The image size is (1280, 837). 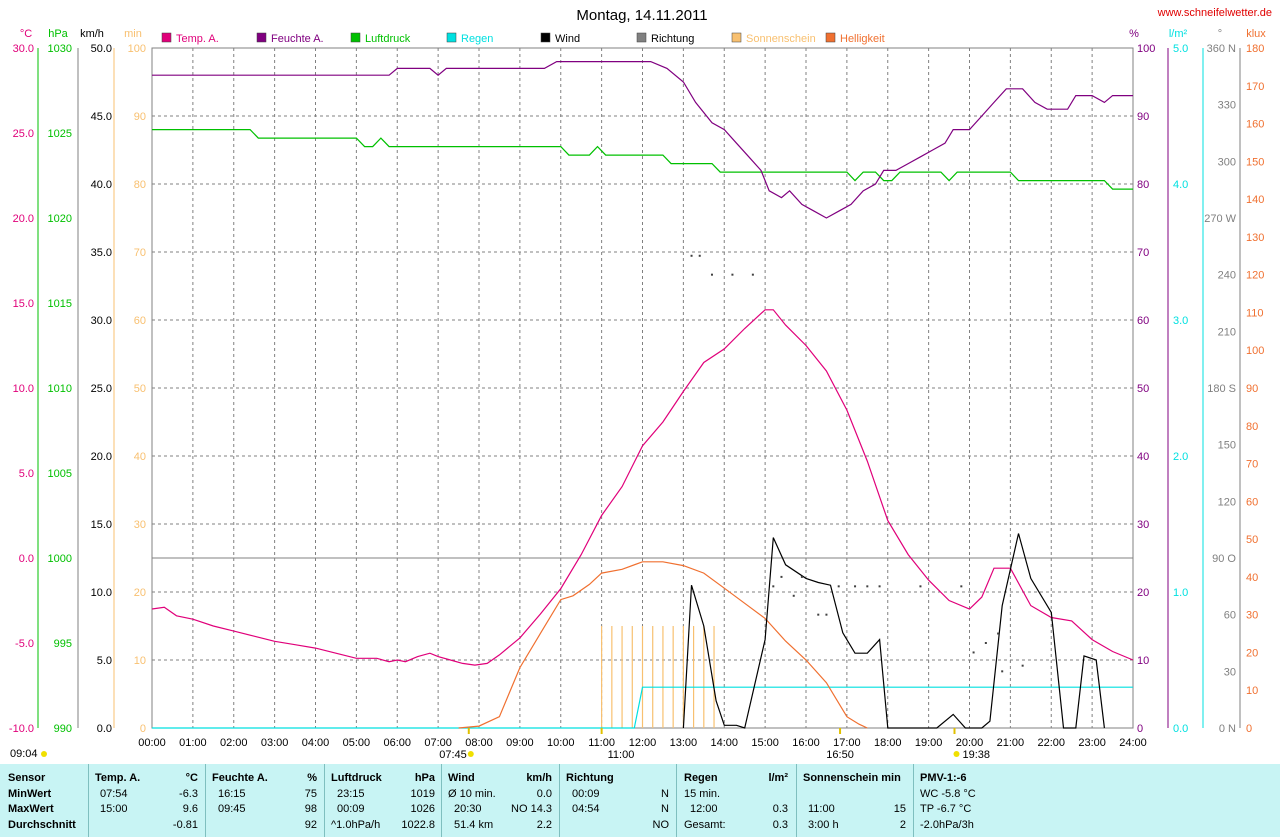 What do you see at coordinates (1252, 389) in the screenshot?
I see `tick-klux: 90` at bounding box center [1252, 389].